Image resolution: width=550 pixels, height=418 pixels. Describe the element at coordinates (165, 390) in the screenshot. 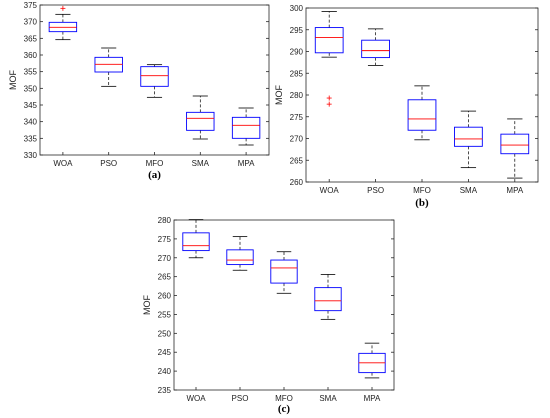

I see `y-tick-label: 235` at that location.